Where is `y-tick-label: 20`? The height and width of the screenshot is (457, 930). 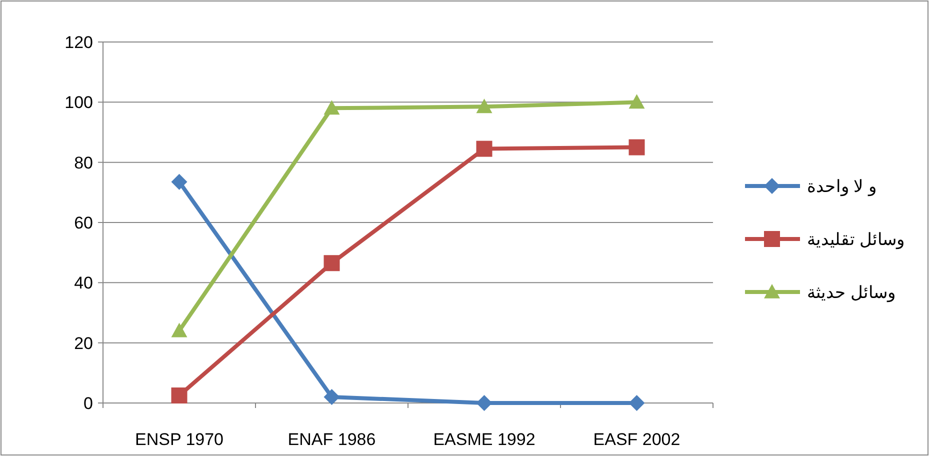 y-tick-label: 20 is located at coordinates (83, 343).